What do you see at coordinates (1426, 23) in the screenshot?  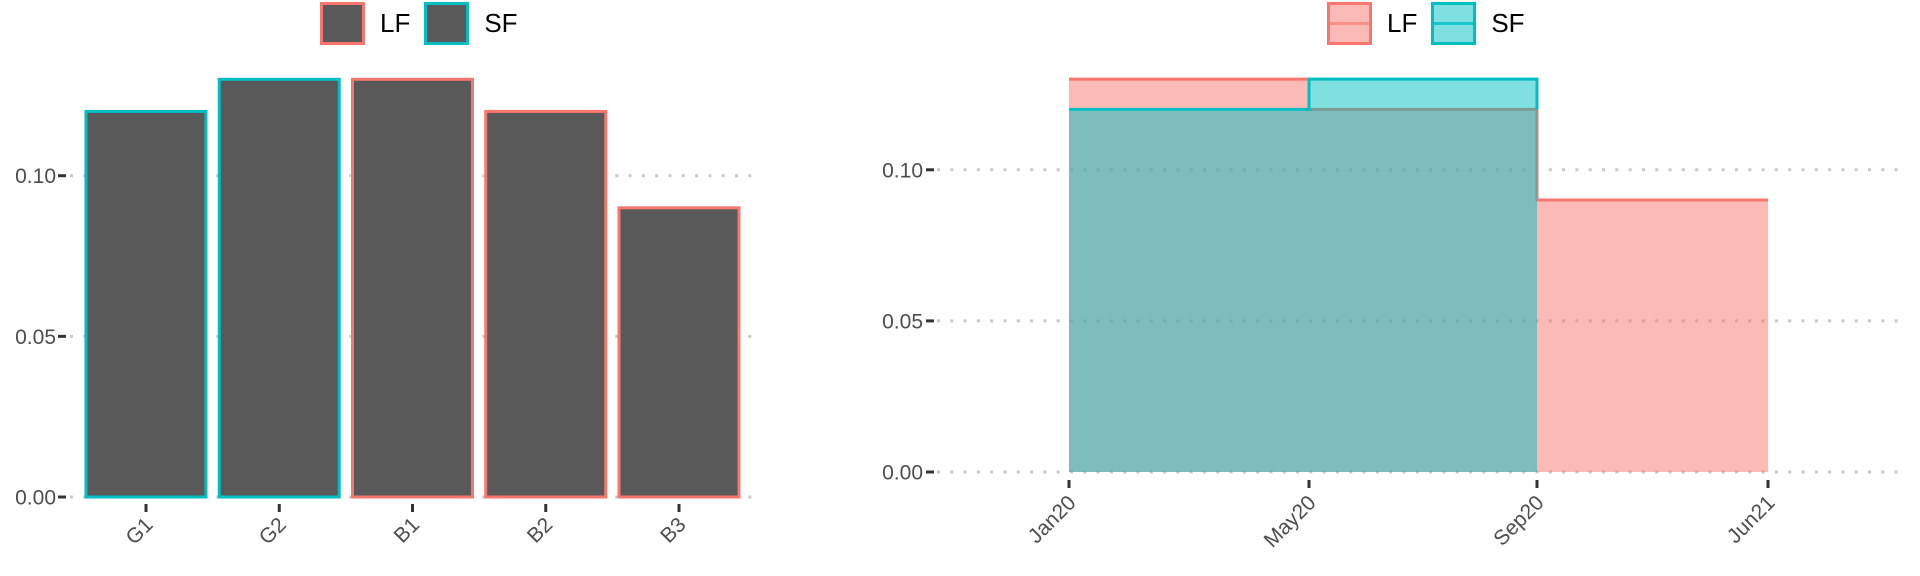 I see `step-area-chart-legend: LF SF` at bounding box center [1426, 23].